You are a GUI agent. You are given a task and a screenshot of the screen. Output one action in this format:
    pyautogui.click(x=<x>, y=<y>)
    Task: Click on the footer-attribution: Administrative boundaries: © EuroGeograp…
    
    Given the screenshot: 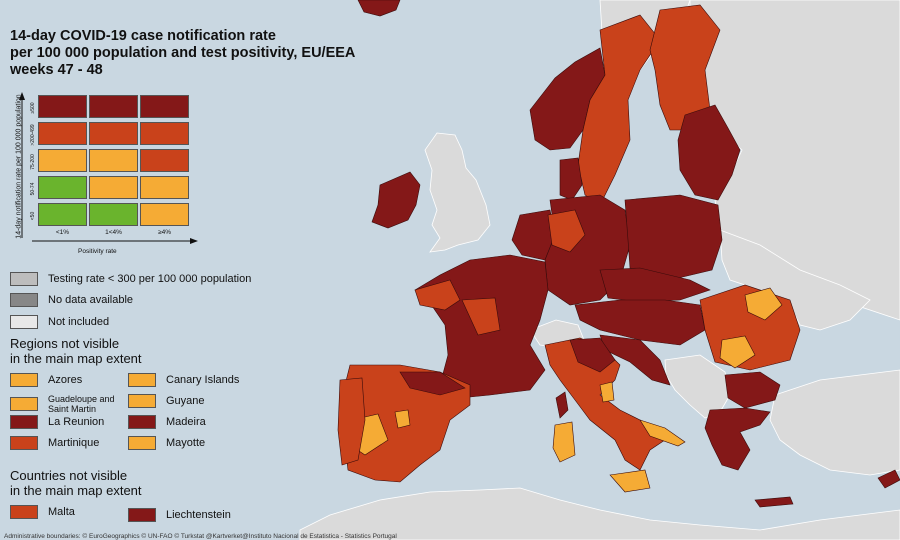 What is the action you would take?
    pyautogui.click(x=200, y=536)
    